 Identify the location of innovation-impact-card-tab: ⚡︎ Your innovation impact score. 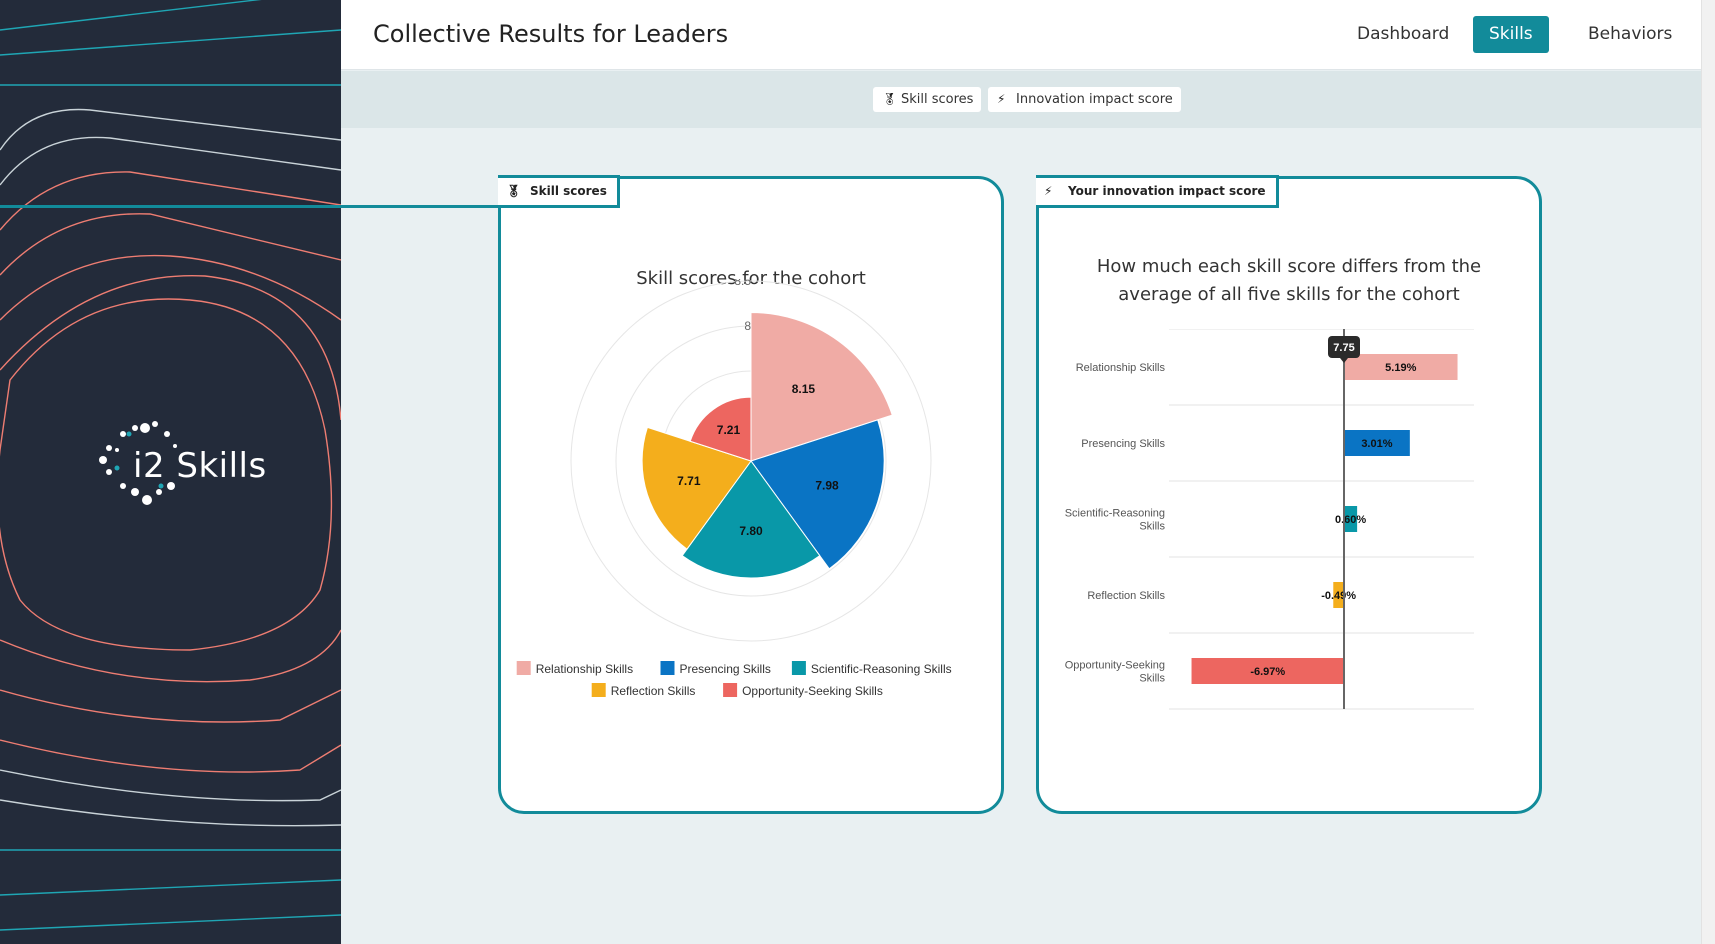
(1157, 191).